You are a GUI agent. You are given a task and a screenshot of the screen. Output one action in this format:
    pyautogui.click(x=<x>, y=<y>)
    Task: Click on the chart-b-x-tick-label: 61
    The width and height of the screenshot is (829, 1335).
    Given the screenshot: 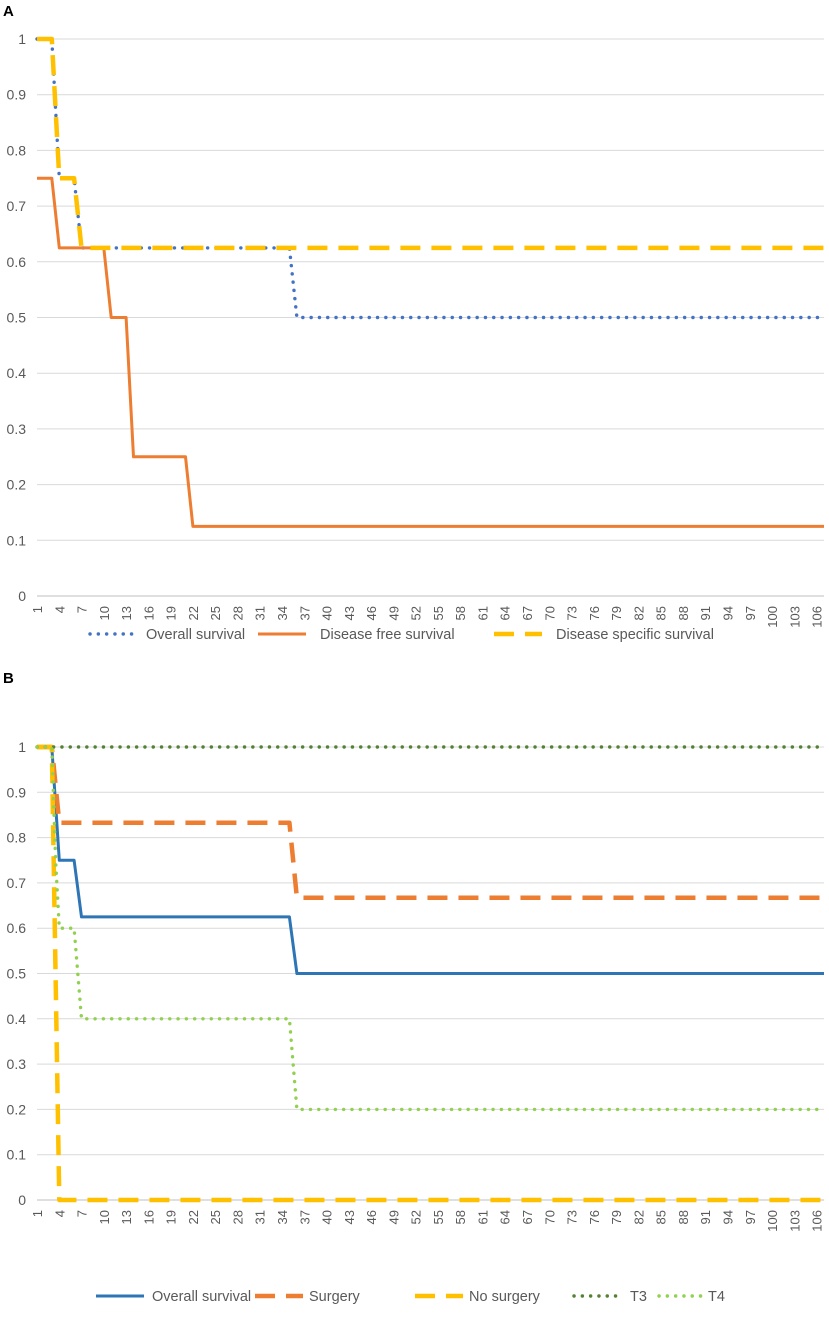 What is the action you would take?
    pyautogui.click(x=482, y=1217)
    